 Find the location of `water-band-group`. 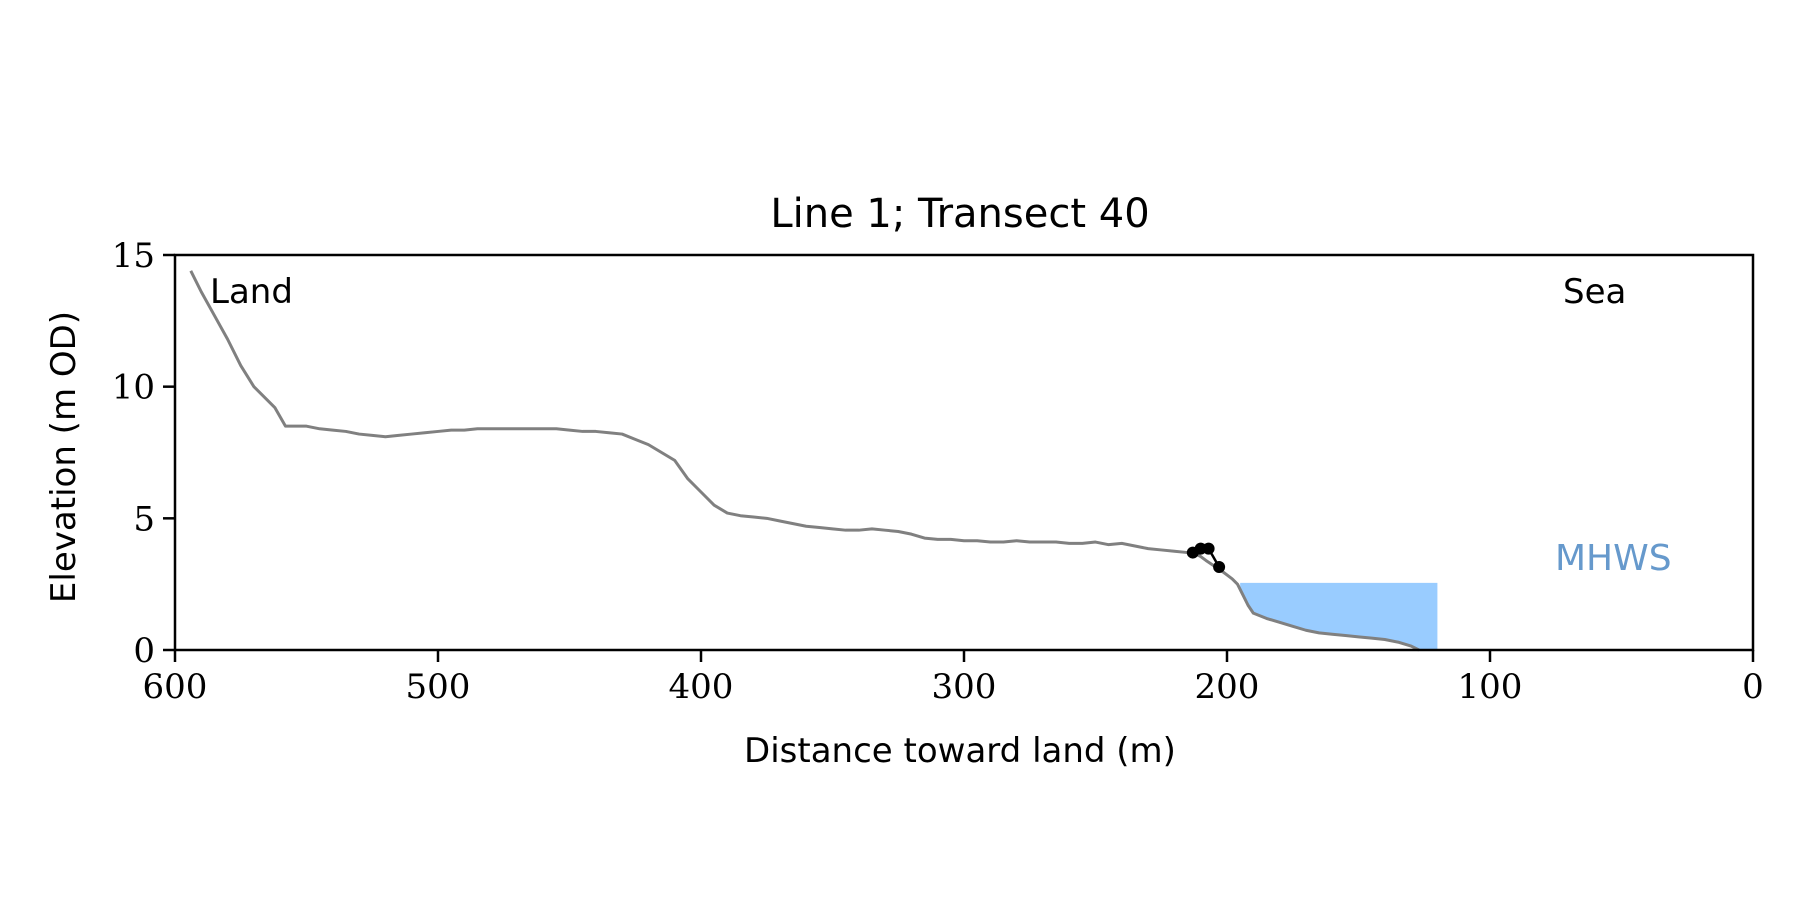

water-band-group is located at coordinates (1339, 616).